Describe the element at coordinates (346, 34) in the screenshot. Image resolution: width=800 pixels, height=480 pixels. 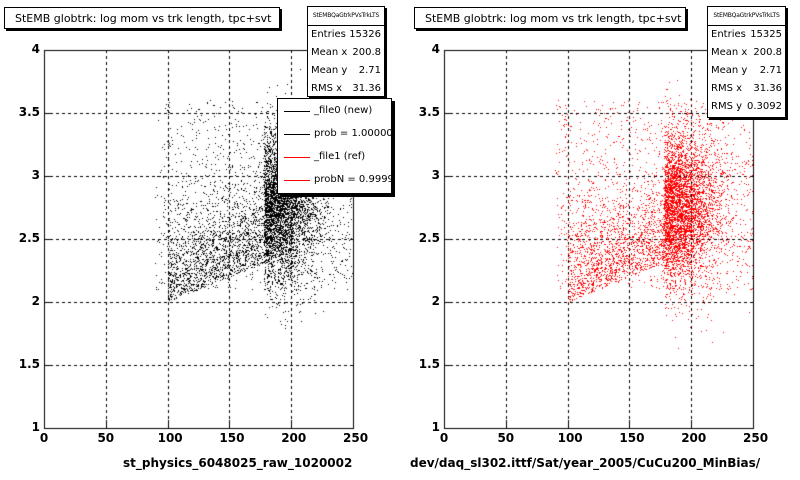
I see `left-stats-row: Entries 15326` at that location.